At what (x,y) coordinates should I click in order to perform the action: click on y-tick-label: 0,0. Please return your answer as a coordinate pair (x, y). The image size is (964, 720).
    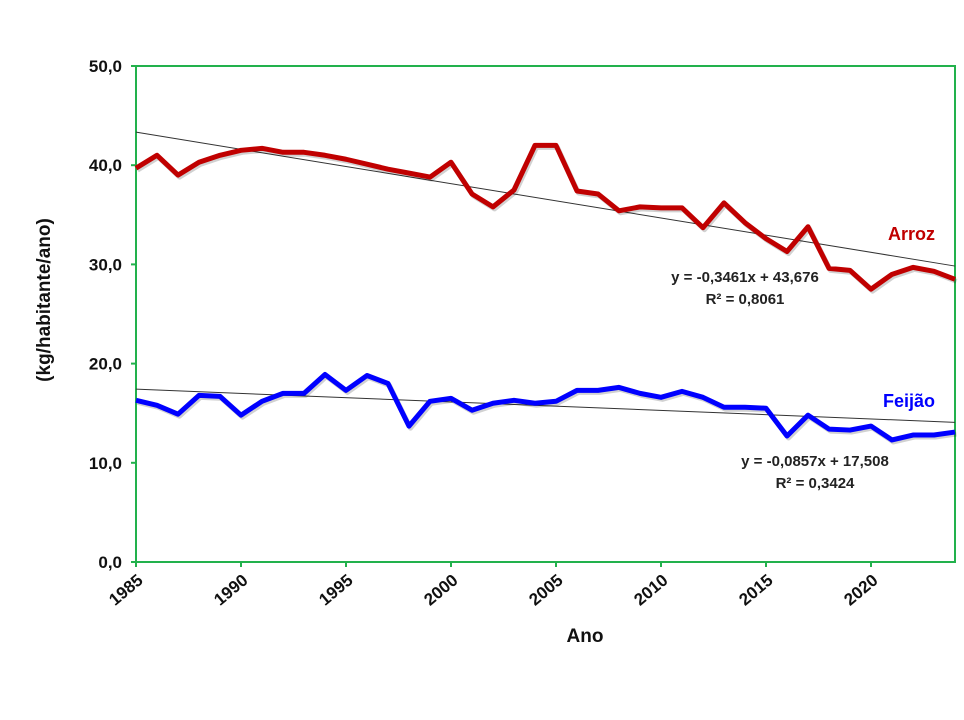
    Looking at the image, I should click on (110, 562).